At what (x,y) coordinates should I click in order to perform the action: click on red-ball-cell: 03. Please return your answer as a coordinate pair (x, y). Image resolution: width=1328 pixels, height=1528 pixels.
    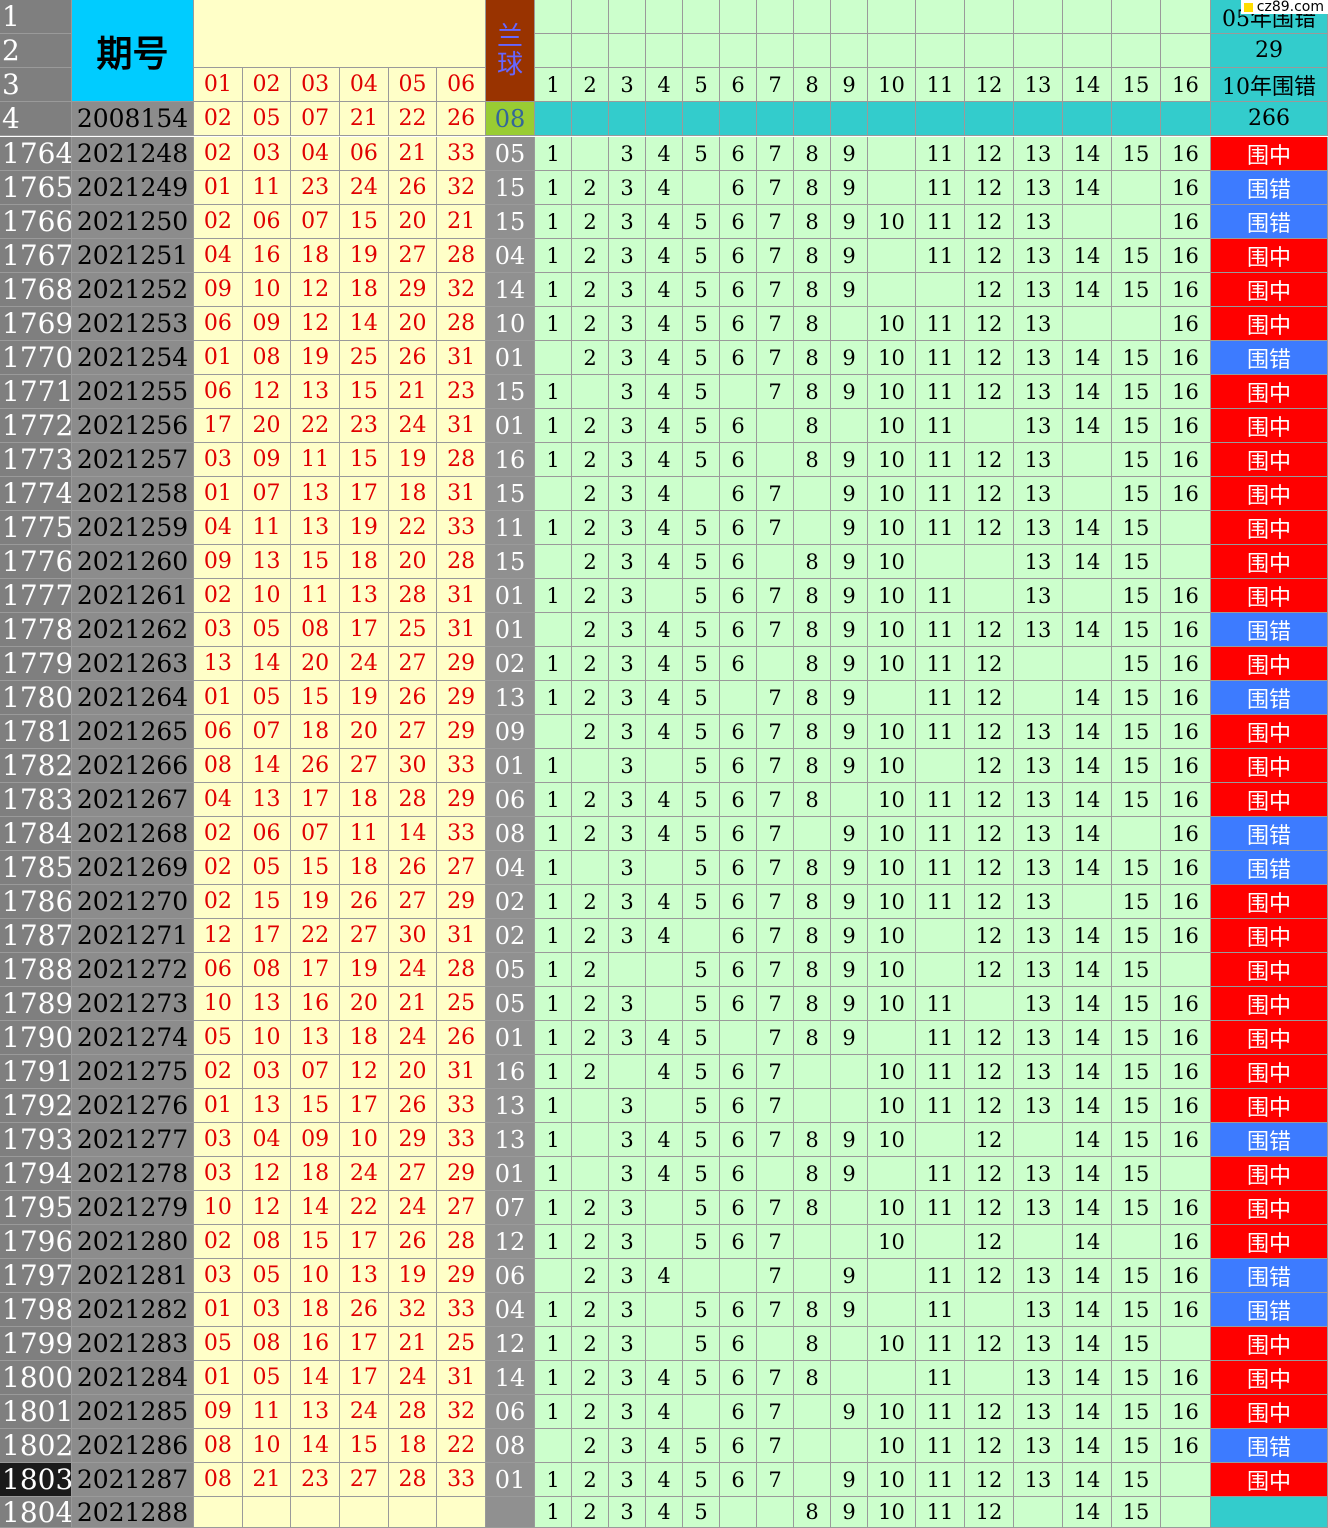
    Looking at the image, I should click on (267, 1072).